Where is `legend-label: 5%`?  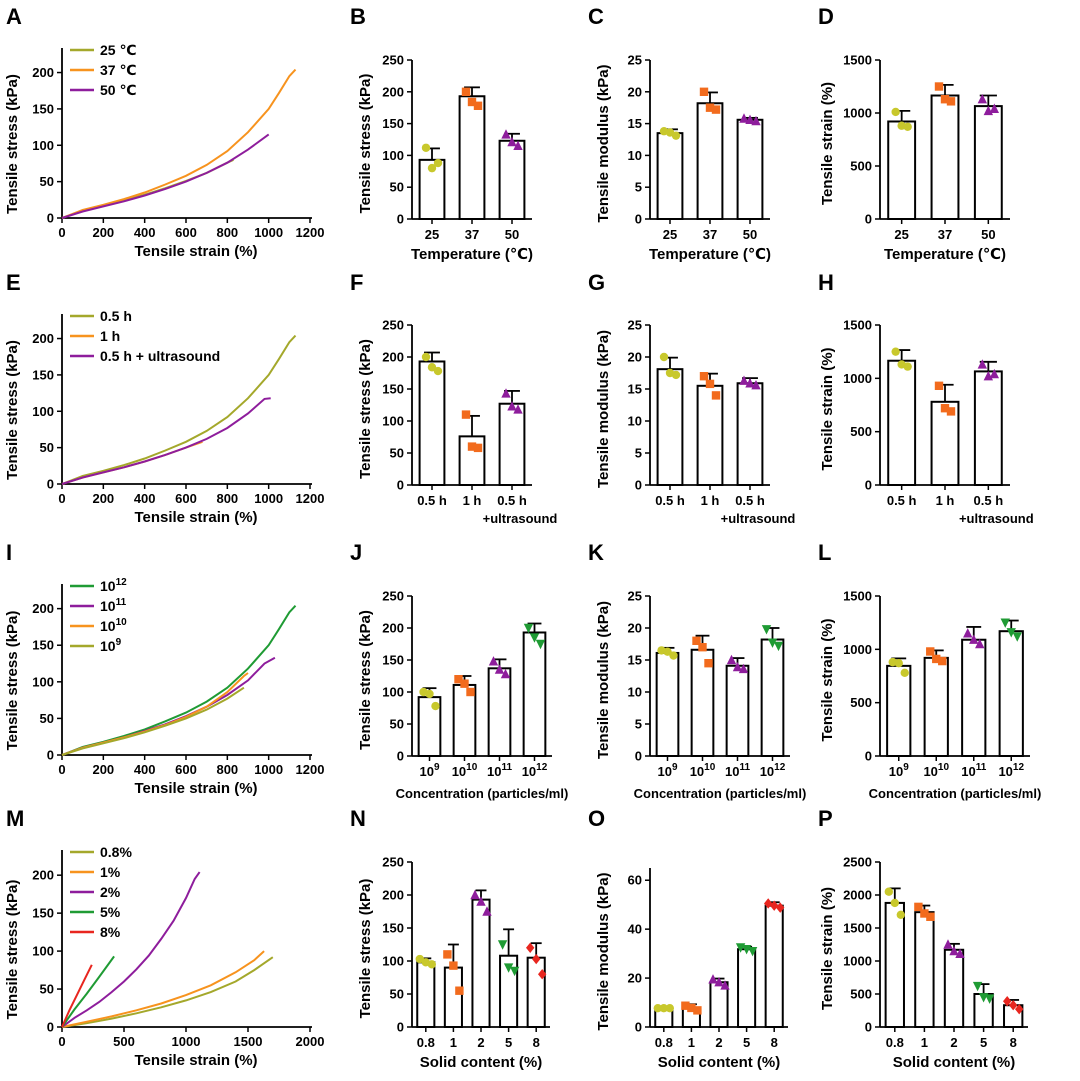
legend-label: 5% is located at coordinates (110, 912).